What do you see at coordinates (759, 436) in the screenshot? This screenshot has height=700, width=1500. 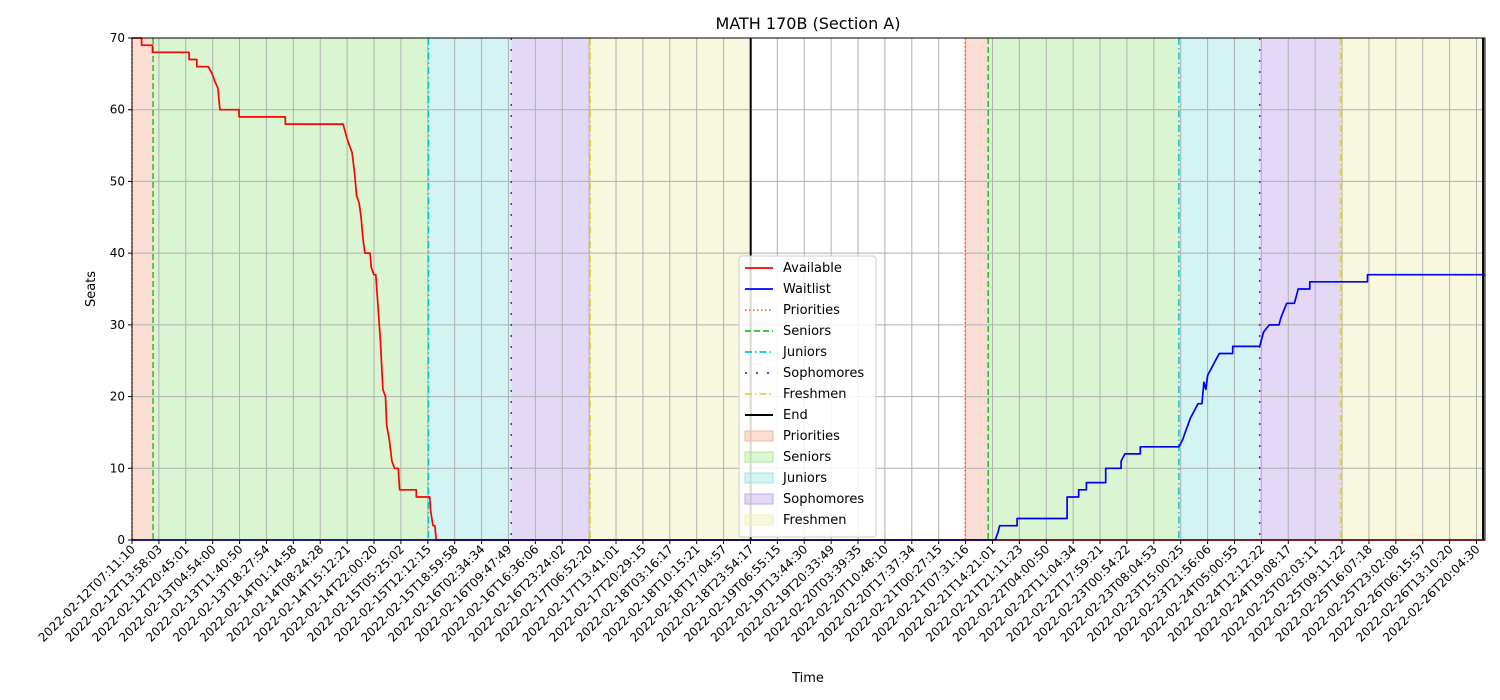 I see `legend-swatch-priorities` at bounding box center [759, 436].